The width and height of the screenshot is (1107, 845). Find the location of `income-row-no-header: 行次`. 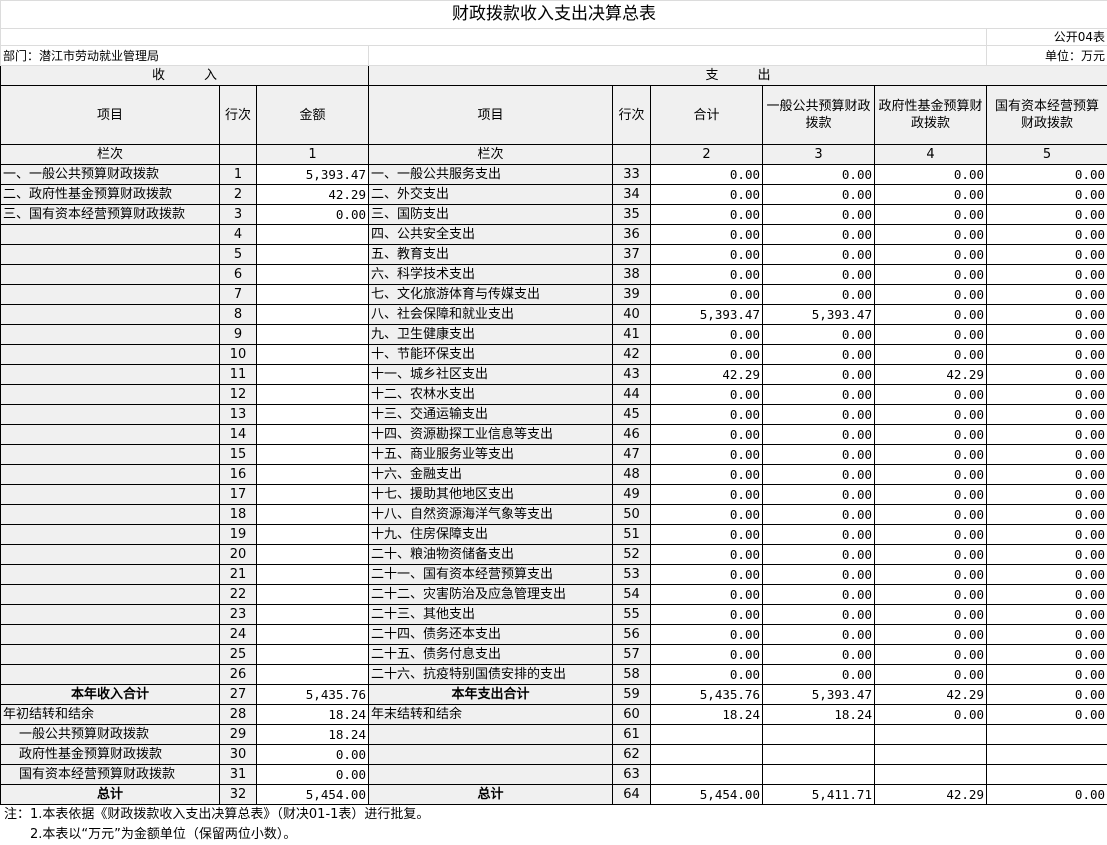

income-row-no-header: 行次 is located at coordinates (238, 115).